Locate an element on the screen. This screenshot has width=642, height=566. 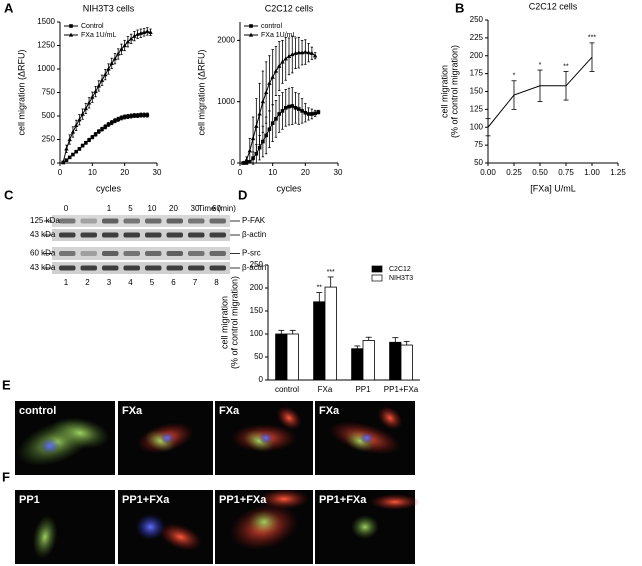
y-tick-label: 0 is located at coordinates (53, 162).